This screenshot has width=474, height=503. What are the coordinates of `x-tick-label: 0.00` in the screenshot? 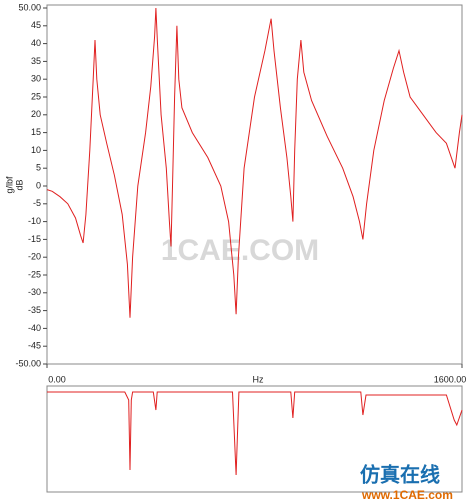 It's located at (57, 379).